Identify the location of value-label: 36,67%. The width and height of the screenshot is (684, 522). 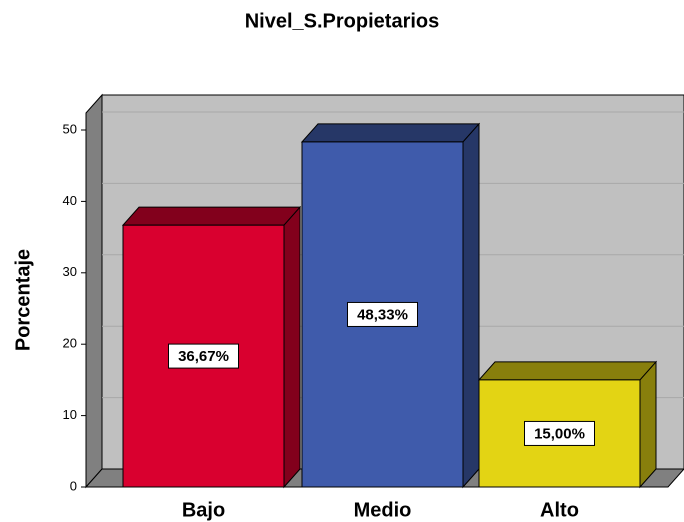
(203, 356).